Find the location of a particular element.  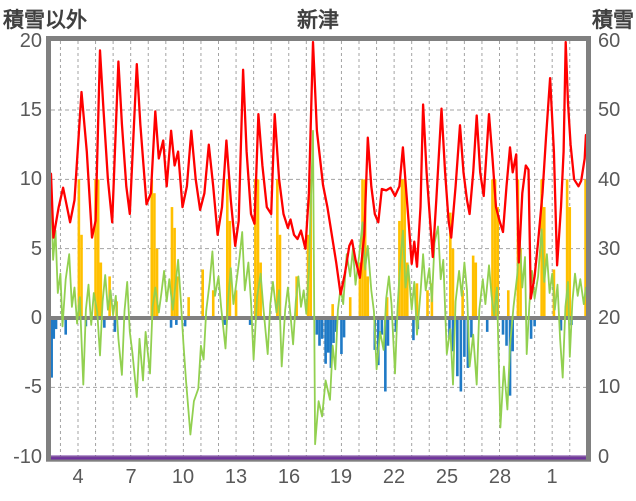

right-axis-tick-20: 20 is located at coordinates (609, 318).